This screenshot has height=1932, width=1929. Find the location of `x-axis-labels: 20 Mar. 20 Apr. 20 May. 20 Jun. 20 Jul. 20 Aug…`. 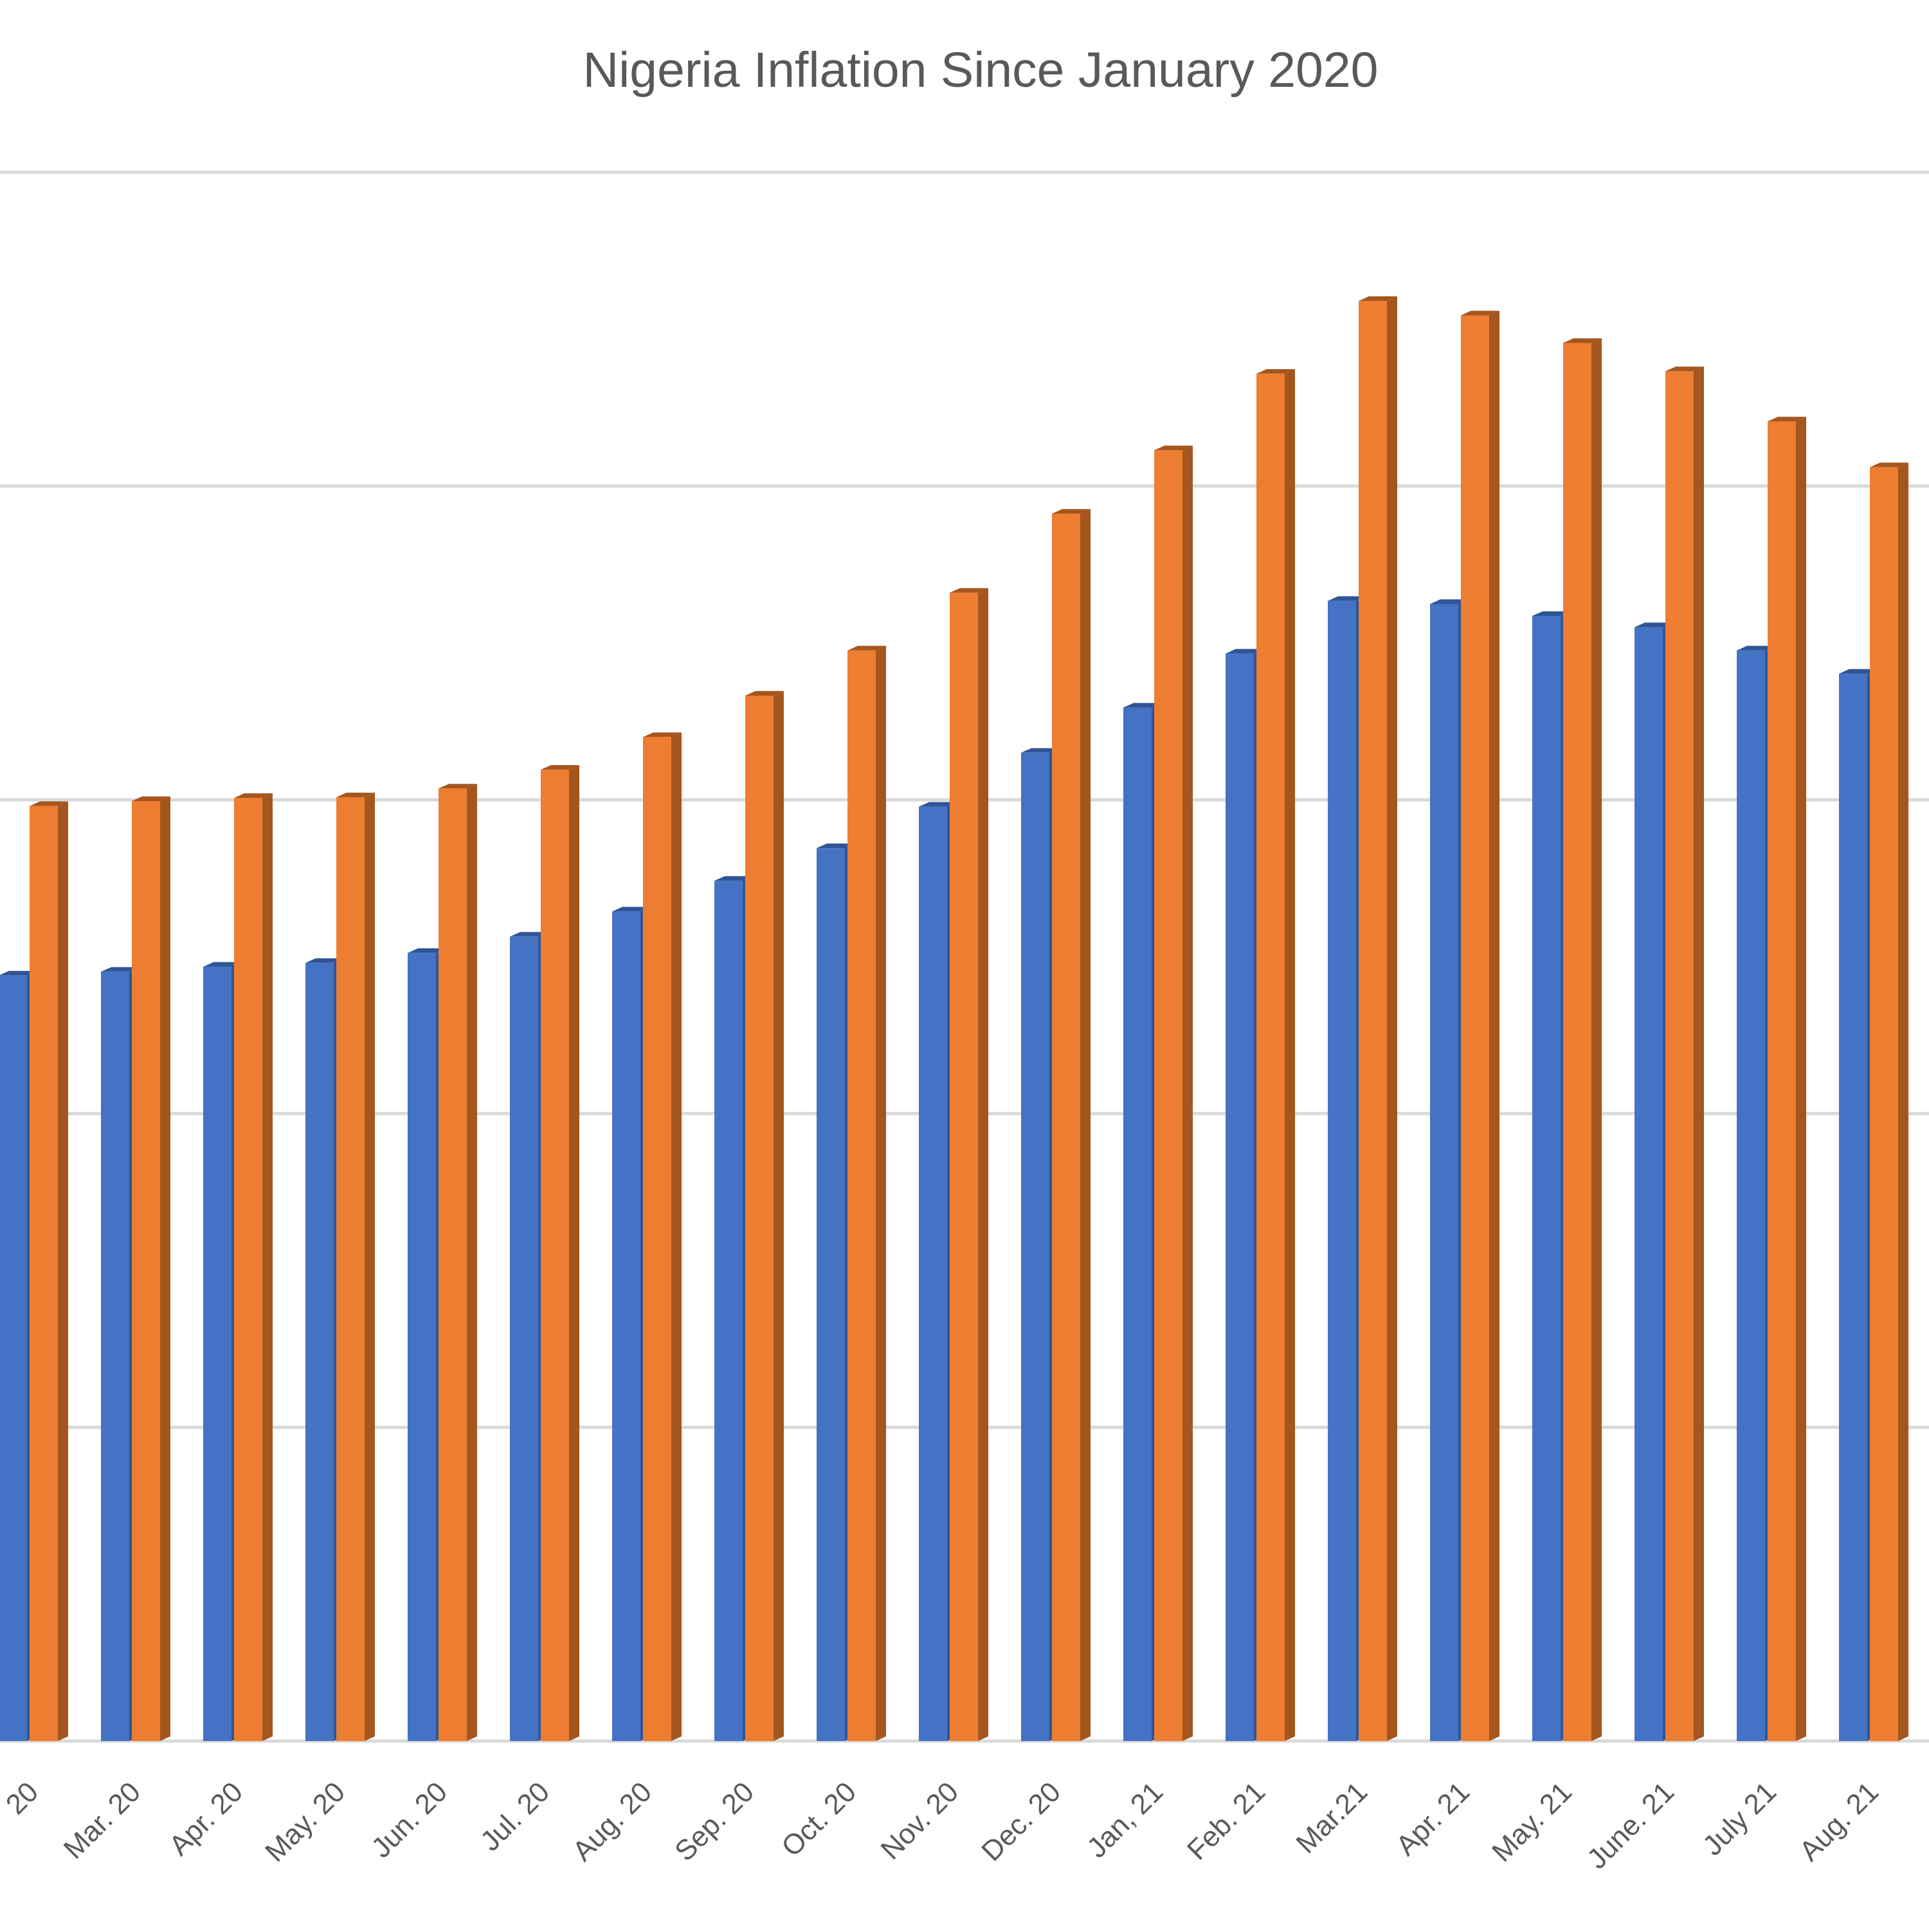

x-axis-labels: 20 Mar. 20 Apr. 20 May. 20 Jun. 20 Jul. 20 Aug… is located at coordinates (964, 1825).